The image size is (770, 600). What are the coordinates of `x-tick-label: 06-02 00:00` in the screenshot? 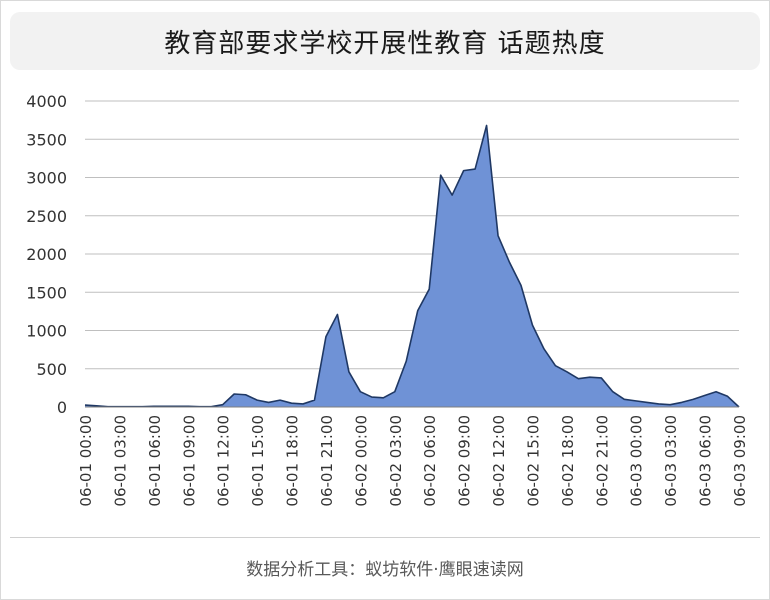 It's located at (361, 461).